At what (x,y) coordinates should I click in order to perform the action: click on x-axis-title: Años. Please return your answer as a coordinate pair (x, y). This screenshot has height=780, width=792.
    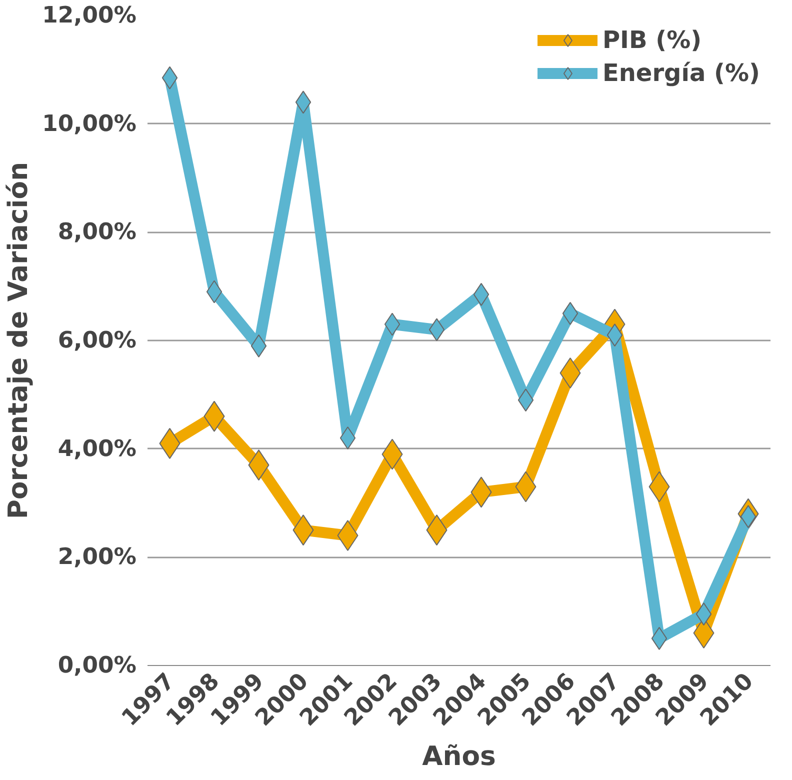
    Looking at the image, I should click on (459, 756).